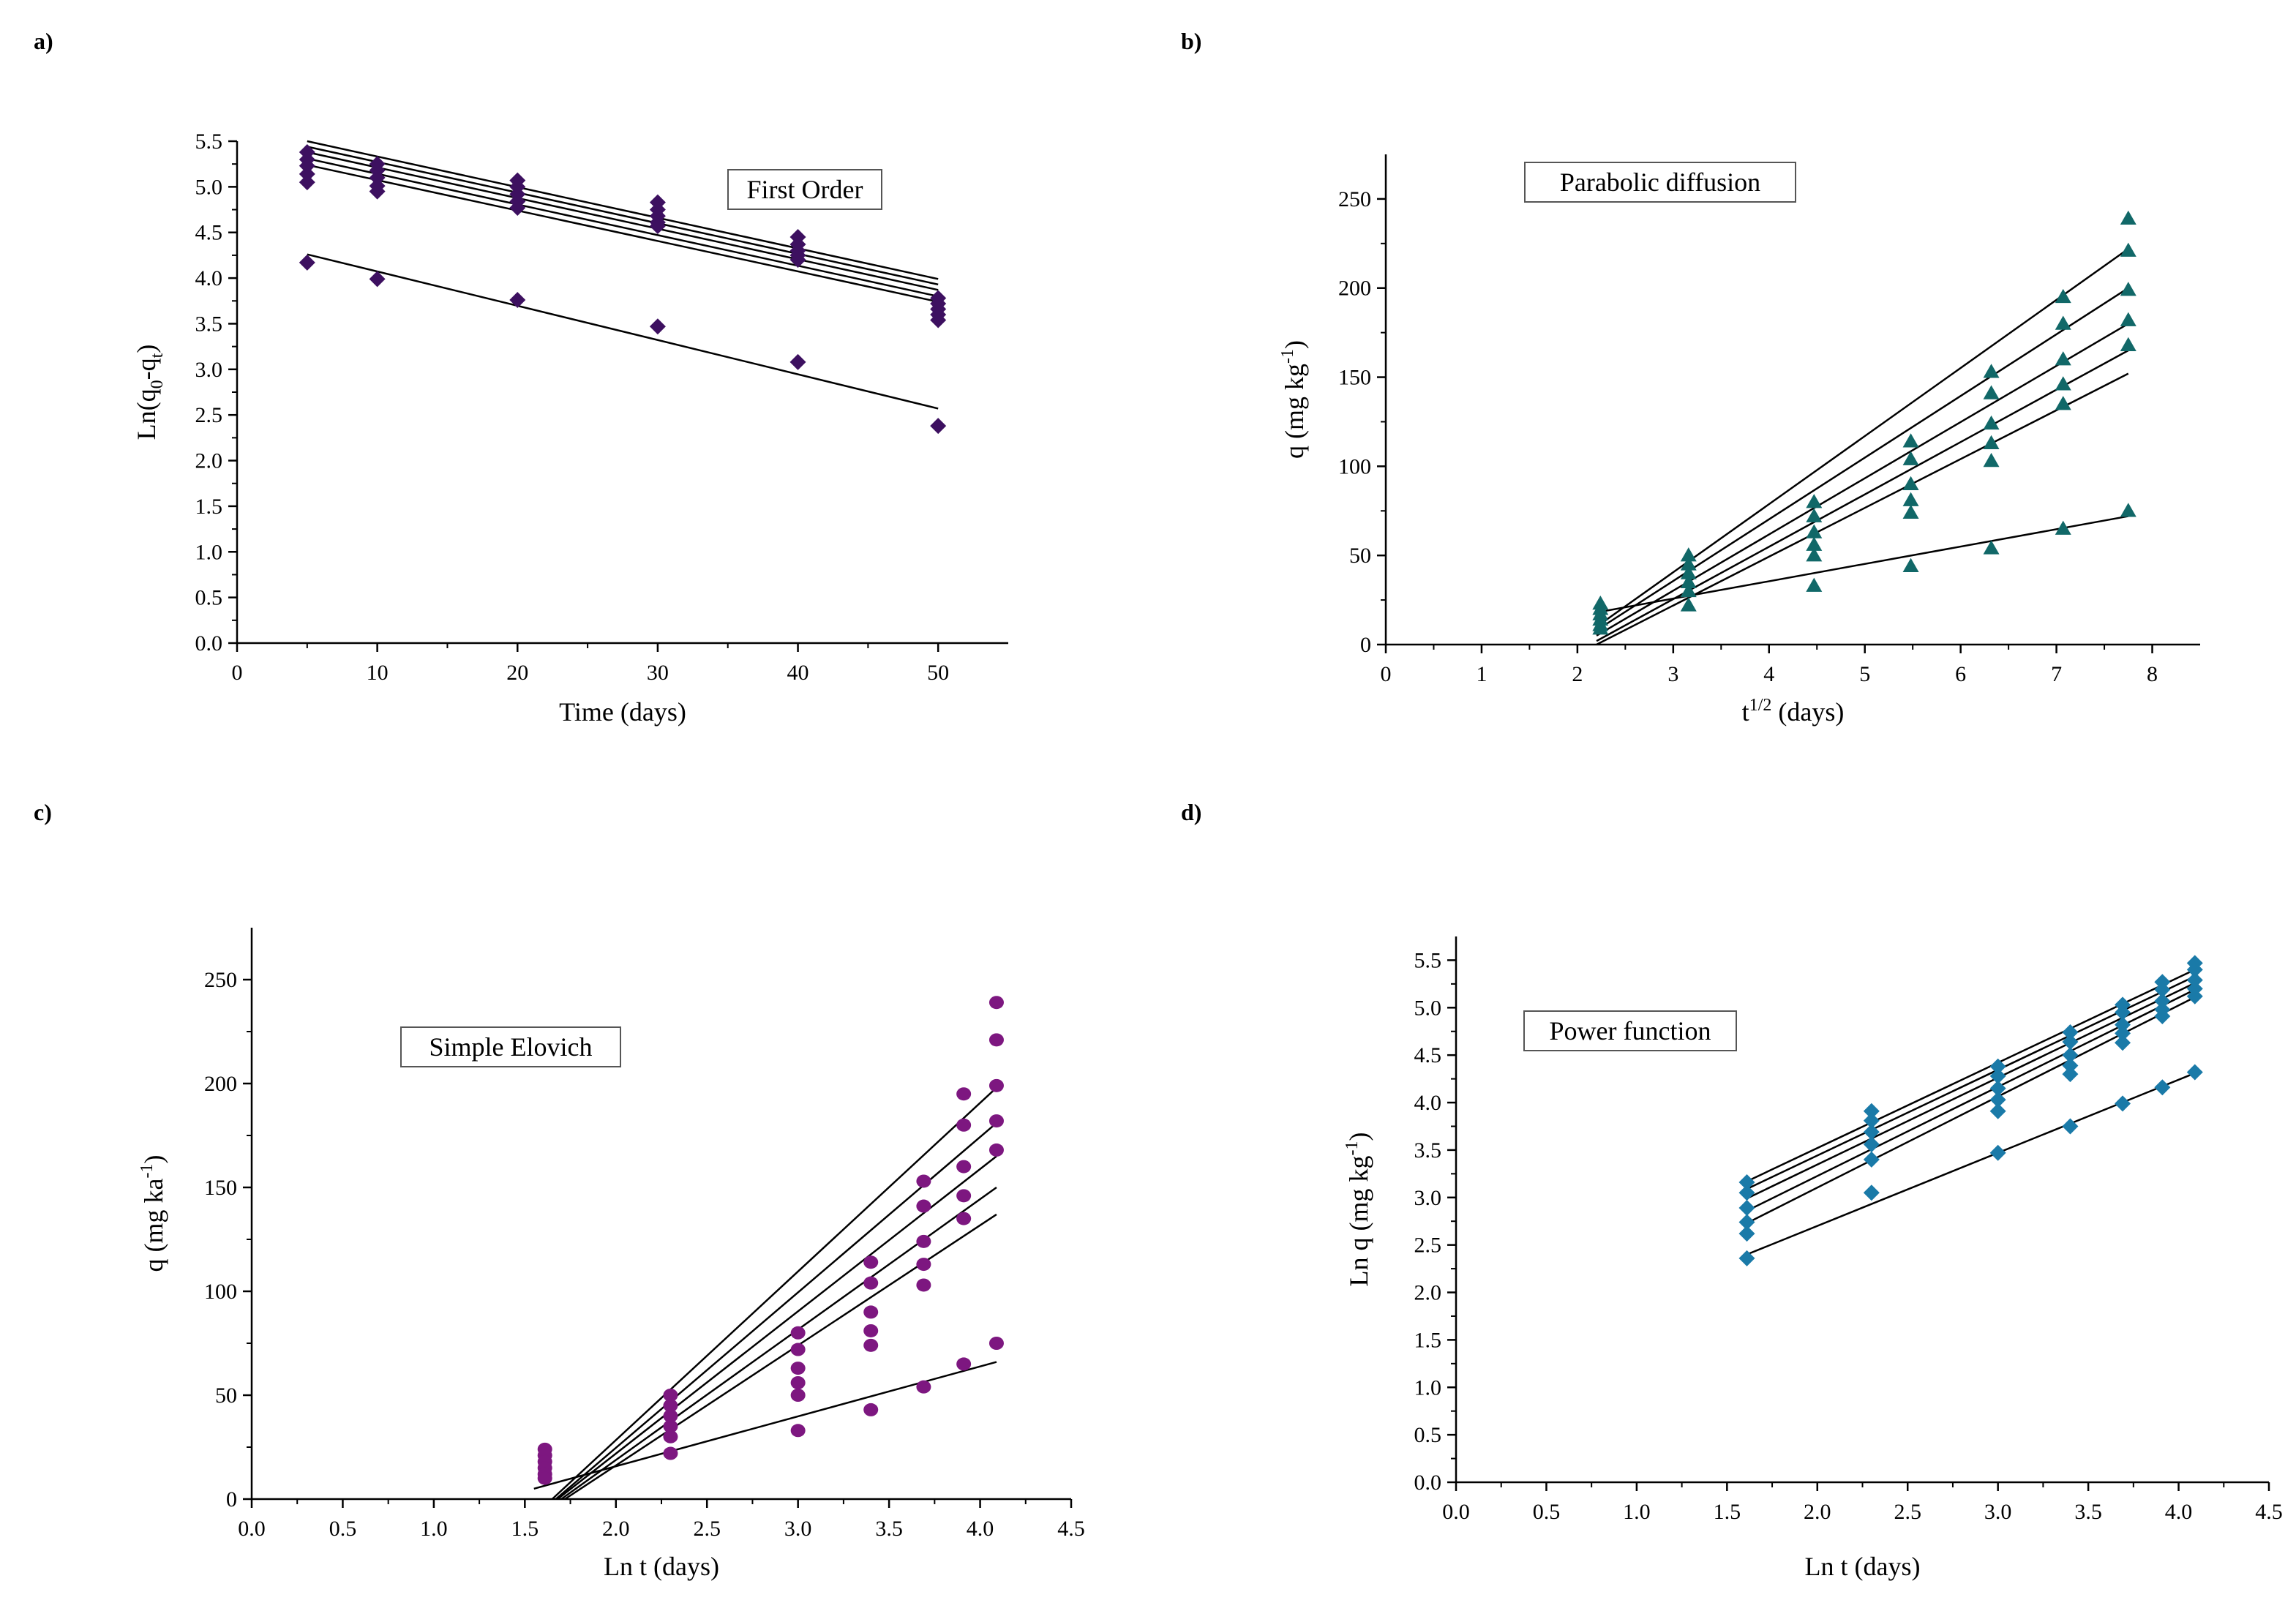 This screenshot has width=2296, height=1622. Describe the element at coordinates (209, 278) in the screenshot. I see `y-tick-label: 4.0` at that location.